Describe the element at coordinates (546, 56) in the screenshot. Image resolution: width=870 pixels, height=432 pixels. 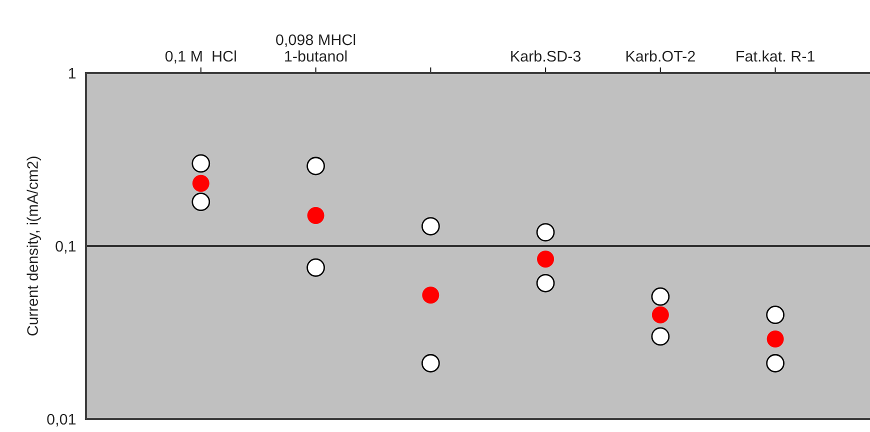
I see `x-tick-label: Karb.SD-3` at that location.